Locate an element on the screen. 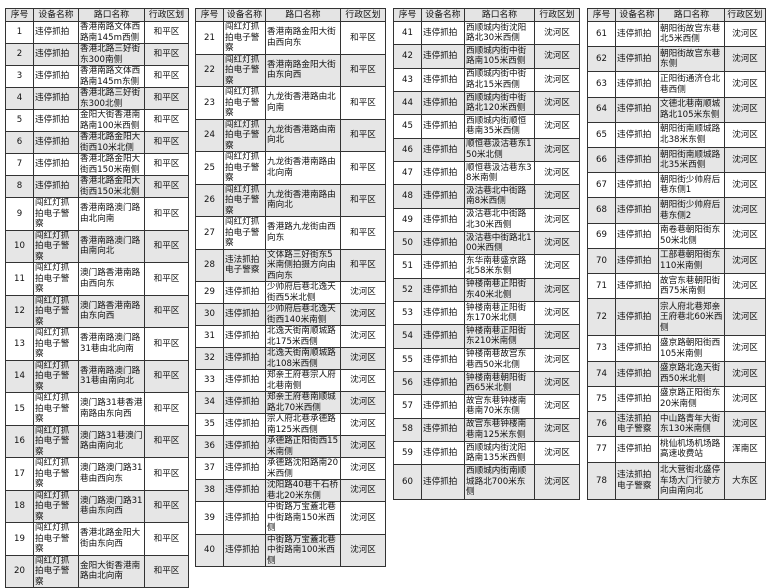  table-row: 26 闯红灯抓拍电子警察 九龙街香港南路由南向北 和平区 is located at coordinates (290, 200).